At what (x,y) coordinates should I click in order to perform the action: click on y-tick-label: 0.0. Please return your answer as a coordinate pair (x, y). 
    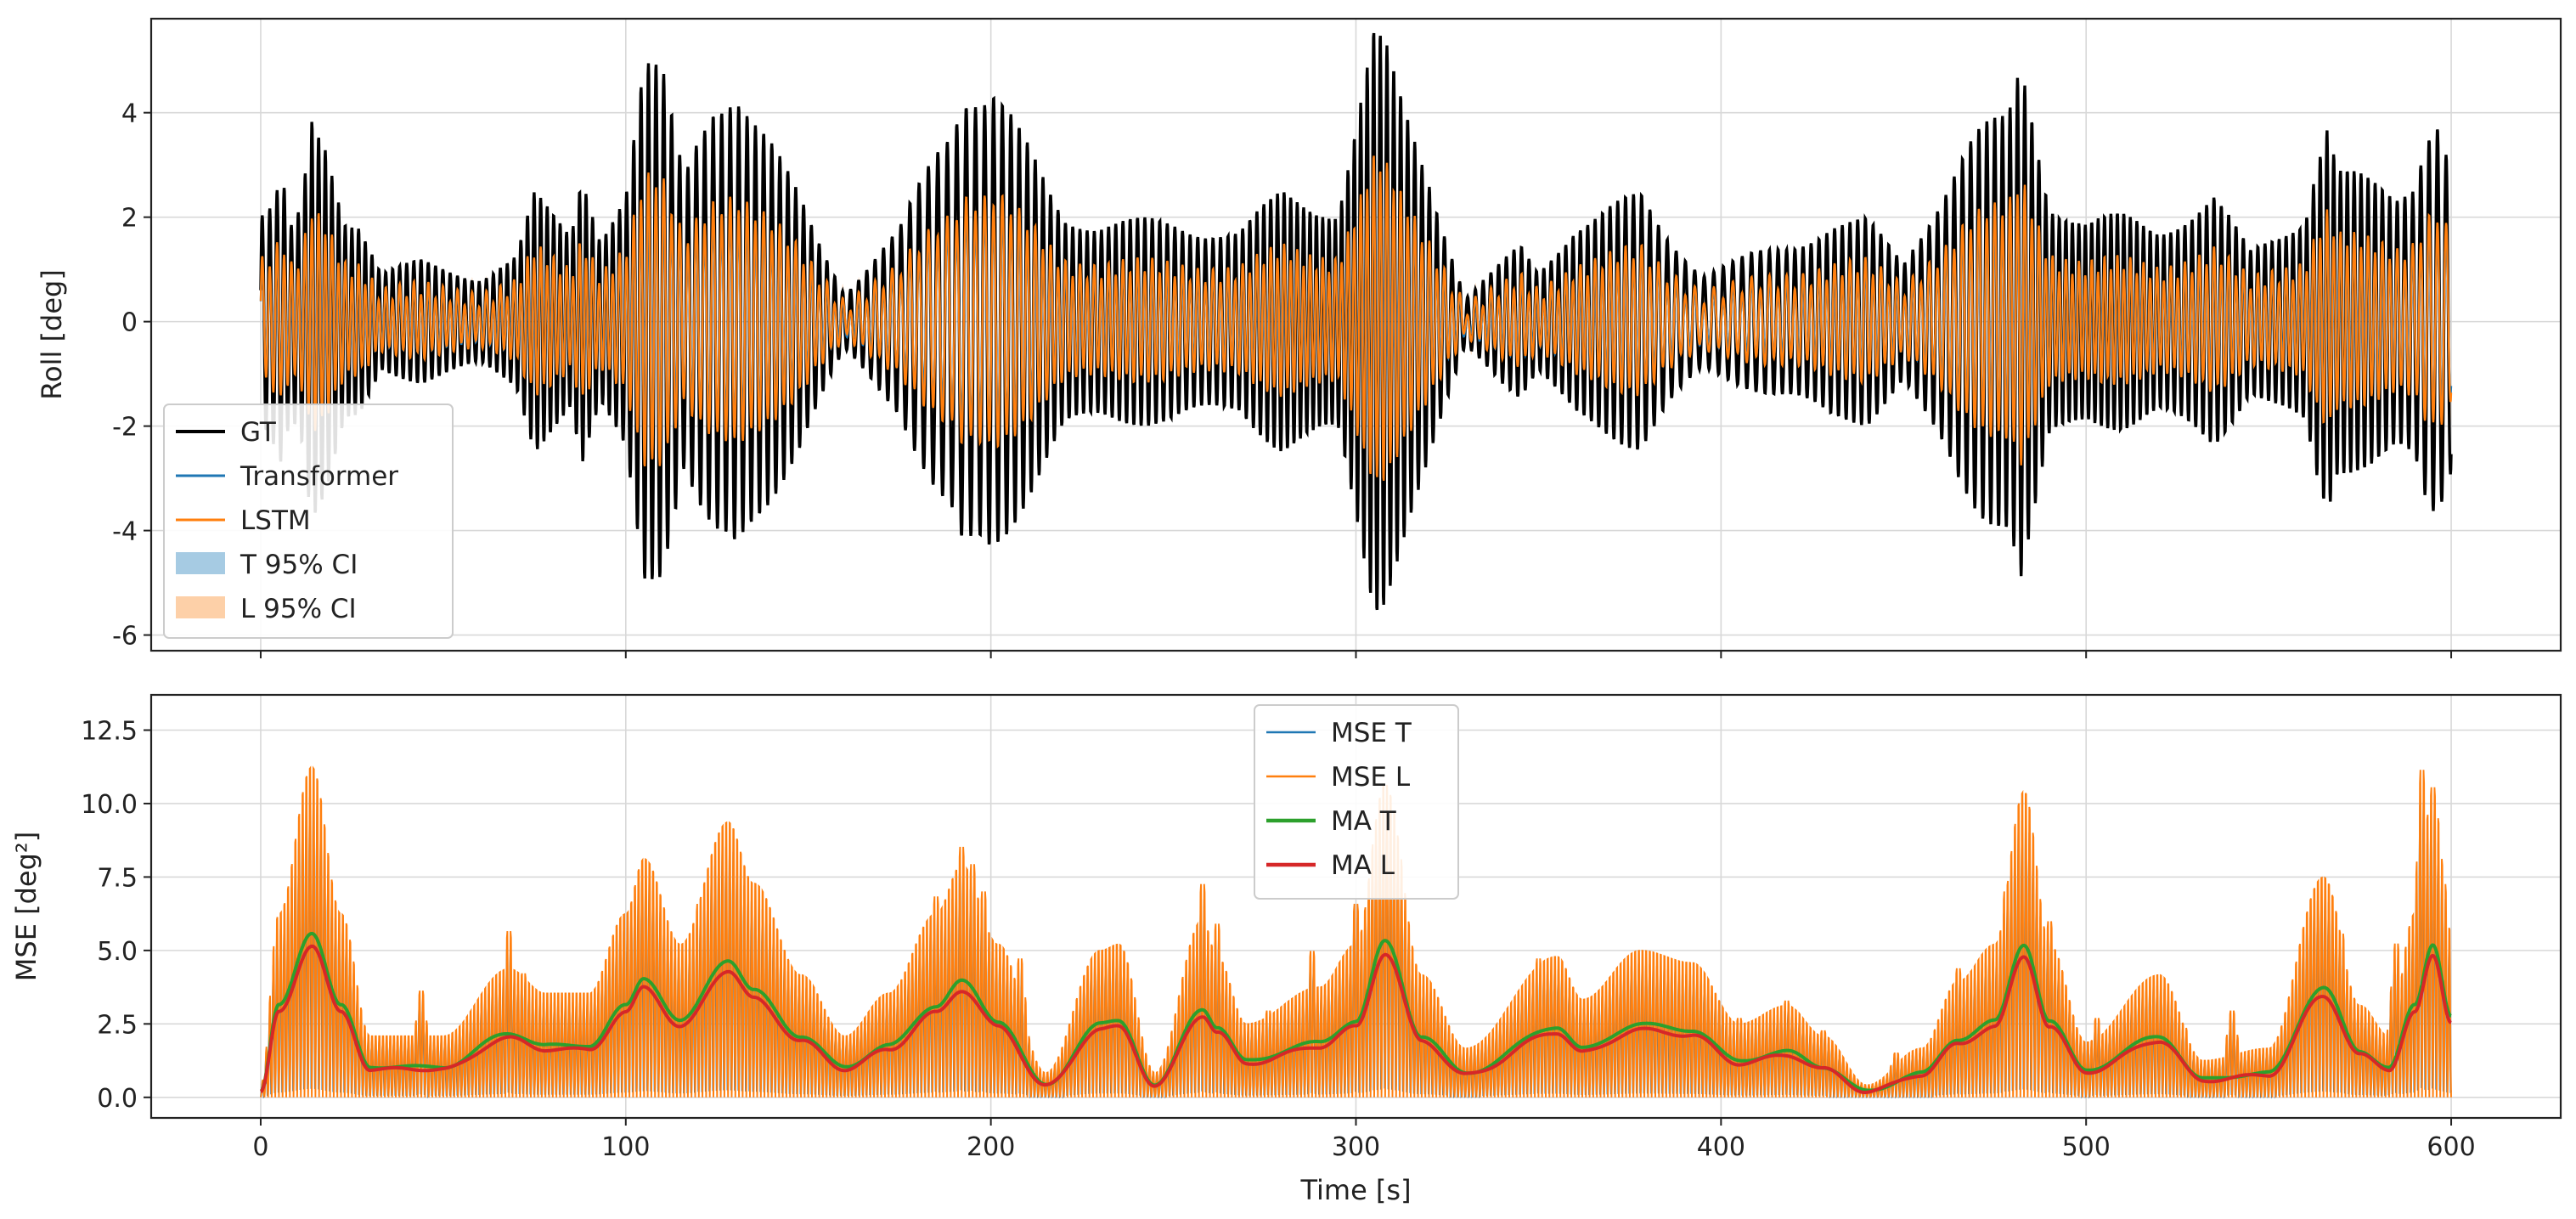
    Looking at the image, I should click on (117, 1099).